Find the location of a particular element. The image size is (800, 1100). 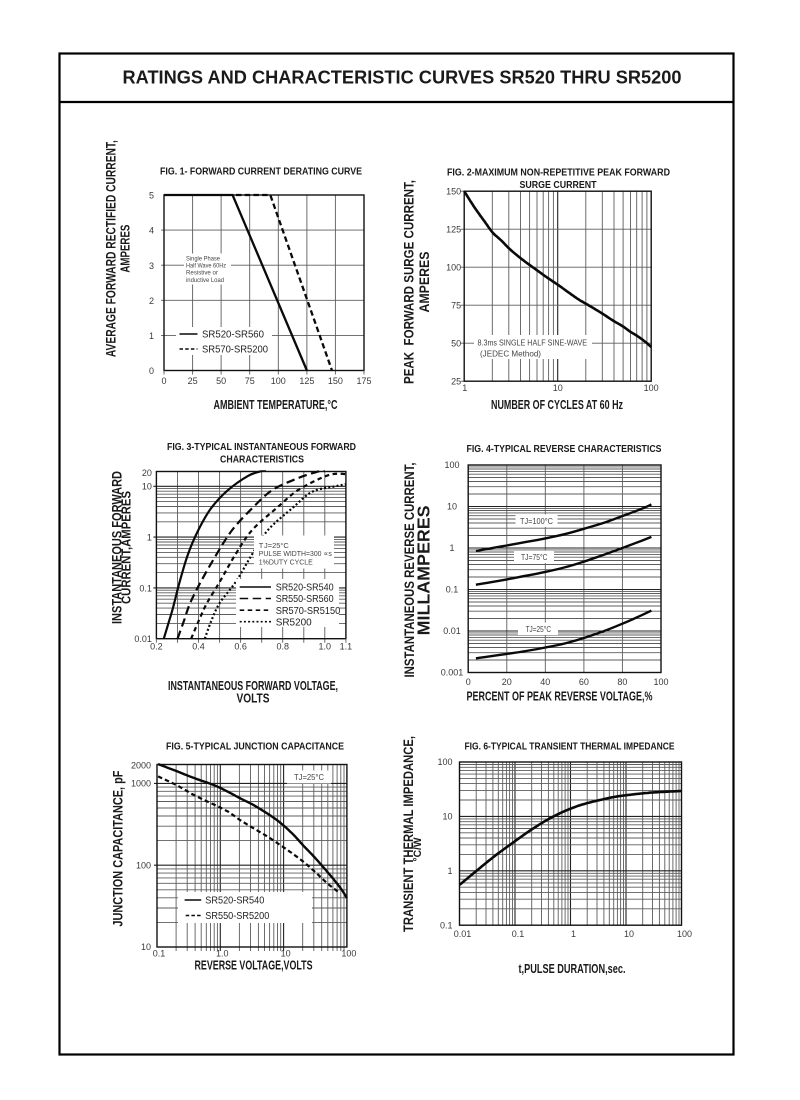

svg-text: INSTANTANEOUS FORWARD VOLTAGE, is located at coordinates (253, 686).